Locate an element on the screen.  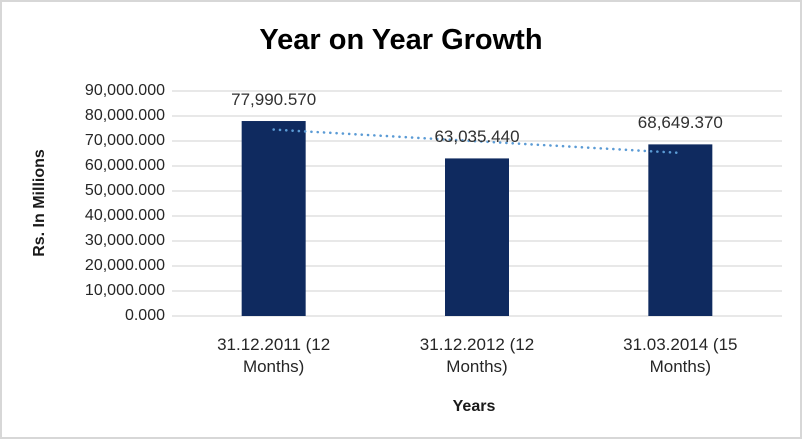
y-tick-label: 10,000.000 is located at coordinates (124, 290).